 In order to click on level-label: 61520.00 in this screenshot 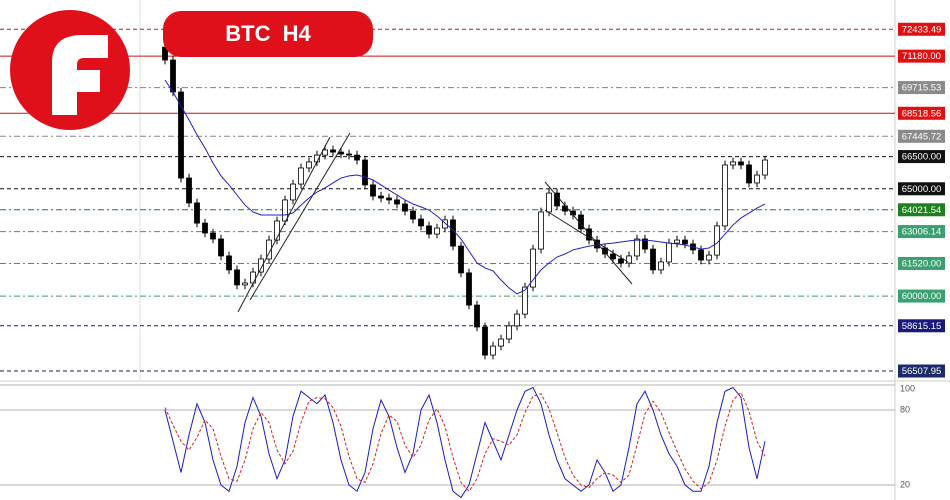, I will do `click(922, 263)`.